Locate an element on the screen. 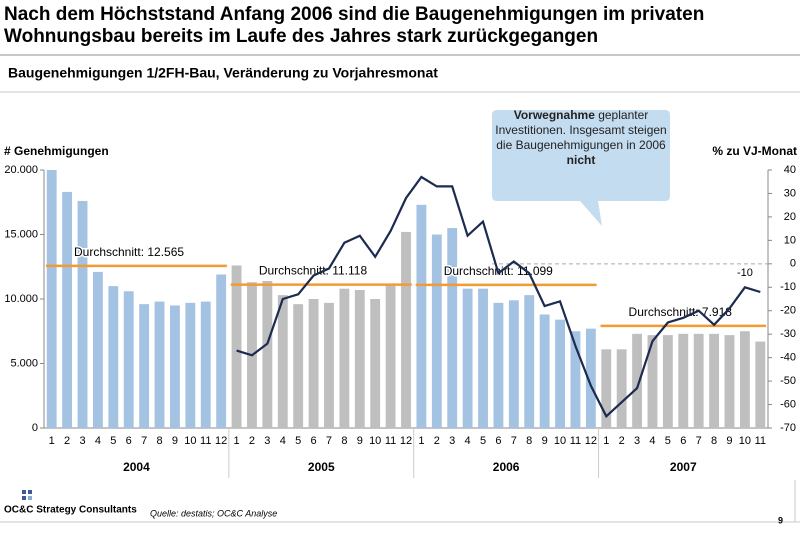 The image size is (800, 535). page-number: 9 is located at coordinates (780, 520).